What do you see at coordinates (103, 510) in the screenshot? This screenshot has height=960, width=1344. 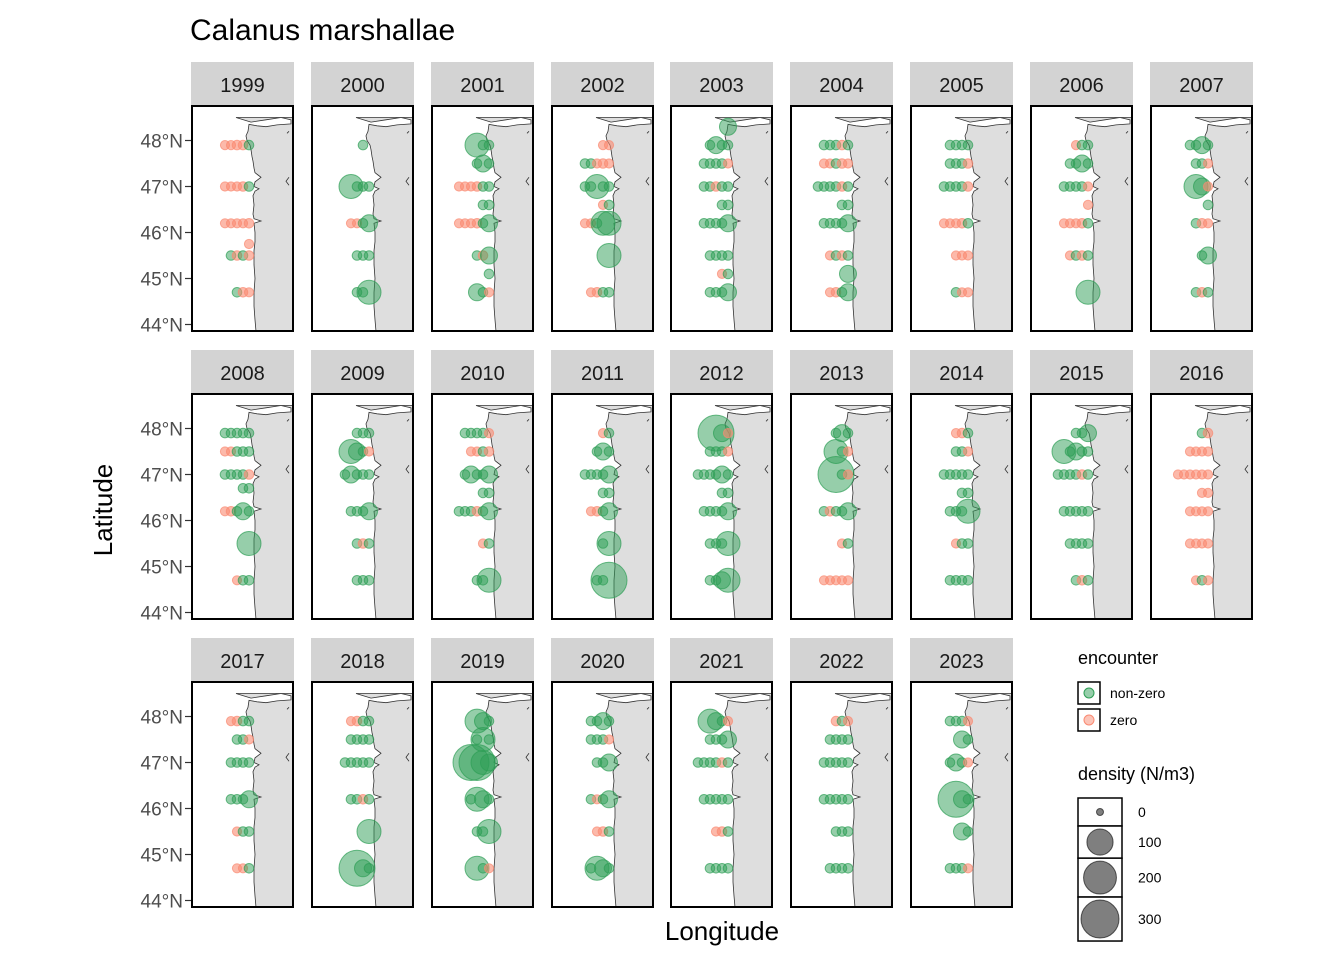 I see `y-axis-label: Latitude` at bounding box center [103, 510].